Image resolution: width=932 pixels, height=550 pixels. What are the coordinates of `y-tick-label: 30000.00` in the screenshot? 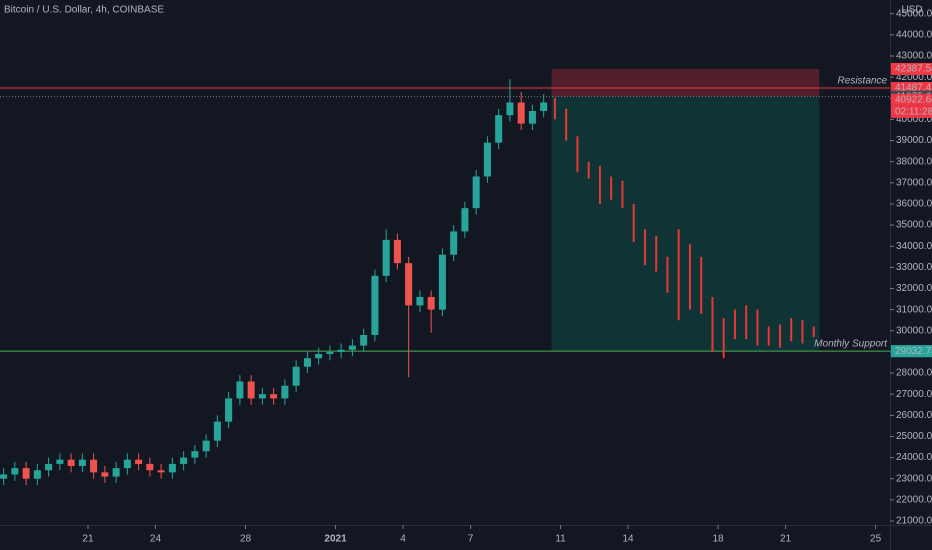 It's located at (914, 330).